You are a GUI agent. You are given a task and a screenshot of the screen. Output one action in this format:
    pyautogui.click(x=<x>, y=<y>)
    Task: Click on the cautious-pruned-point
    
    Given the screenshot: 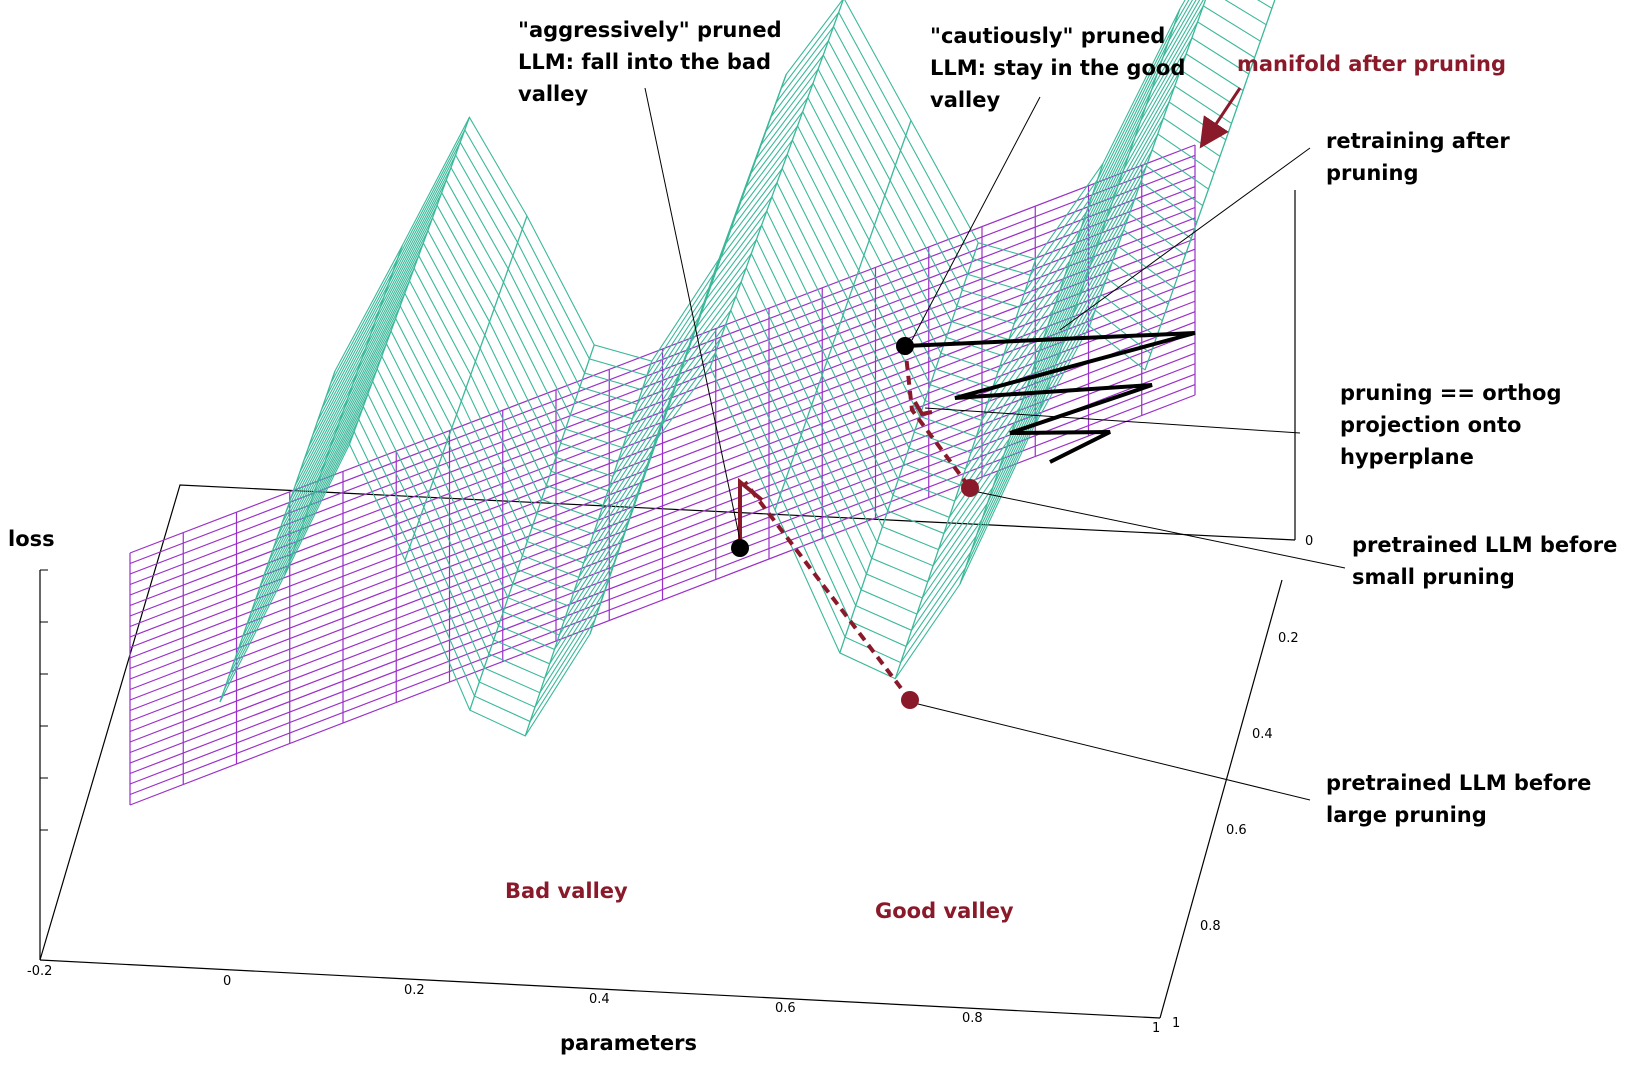 What is the action you would take?
    pyautogui.click(x=905, y=346)
    